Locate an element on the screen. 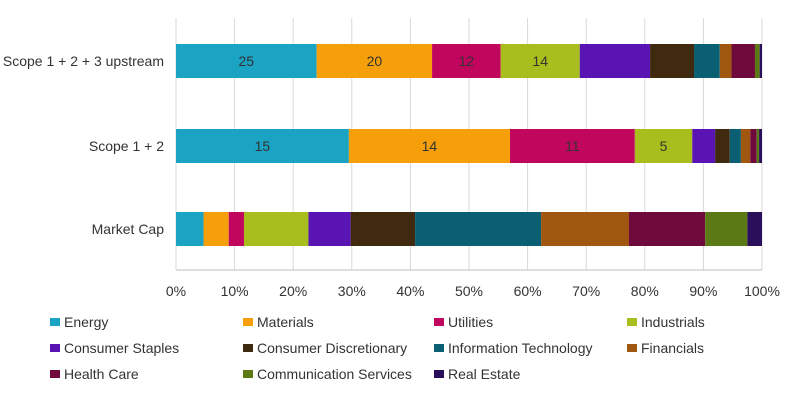 Image resolution: width=800 pixels, height=401 pixels. legend-label: Utilities is located at coordinates (470, 322).